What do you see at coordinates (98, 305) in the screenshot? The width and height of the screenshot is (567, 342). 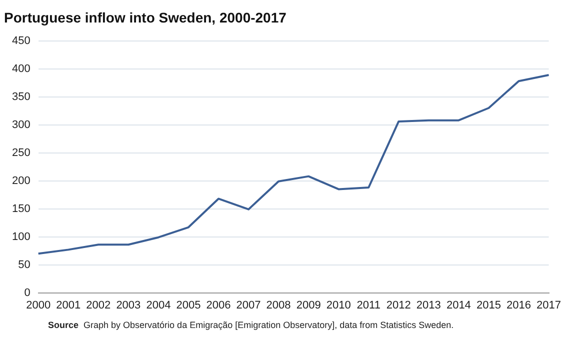 I see `x-tick-label: 2002` at bounding box center [98, 305].